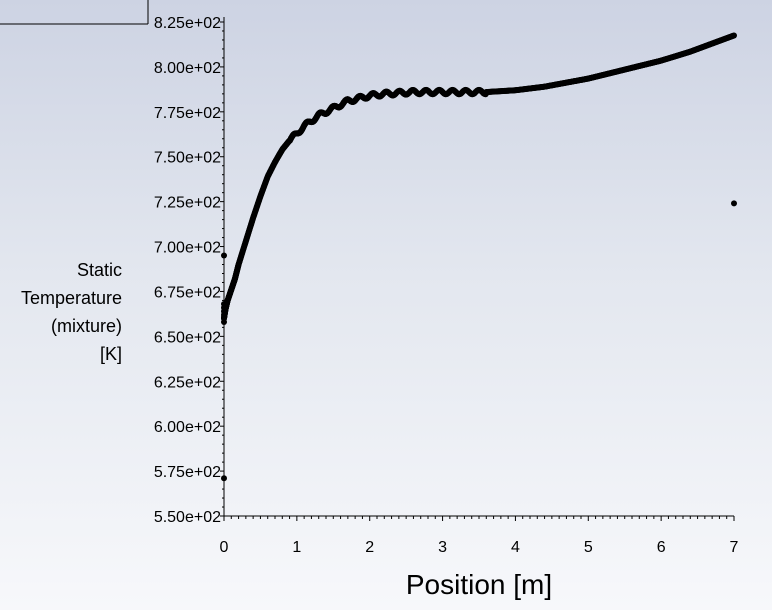 The width and height of the screenshot is (772, 610). Describe the element at coordinates (187, 382) in the screenshot. I see `y-tick-label: 6.25e+02` at that location.